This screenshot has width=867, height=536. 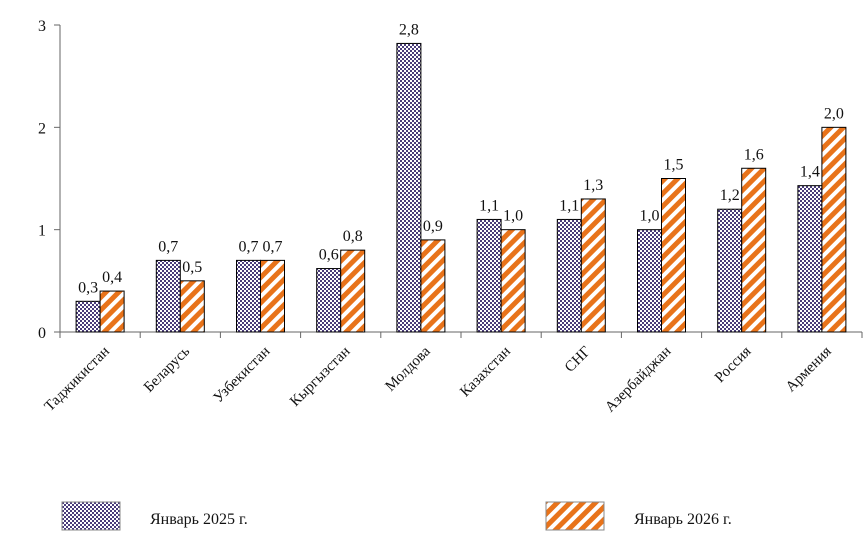 I want to click on category-label: Молдова, so click(x=408, y=368).